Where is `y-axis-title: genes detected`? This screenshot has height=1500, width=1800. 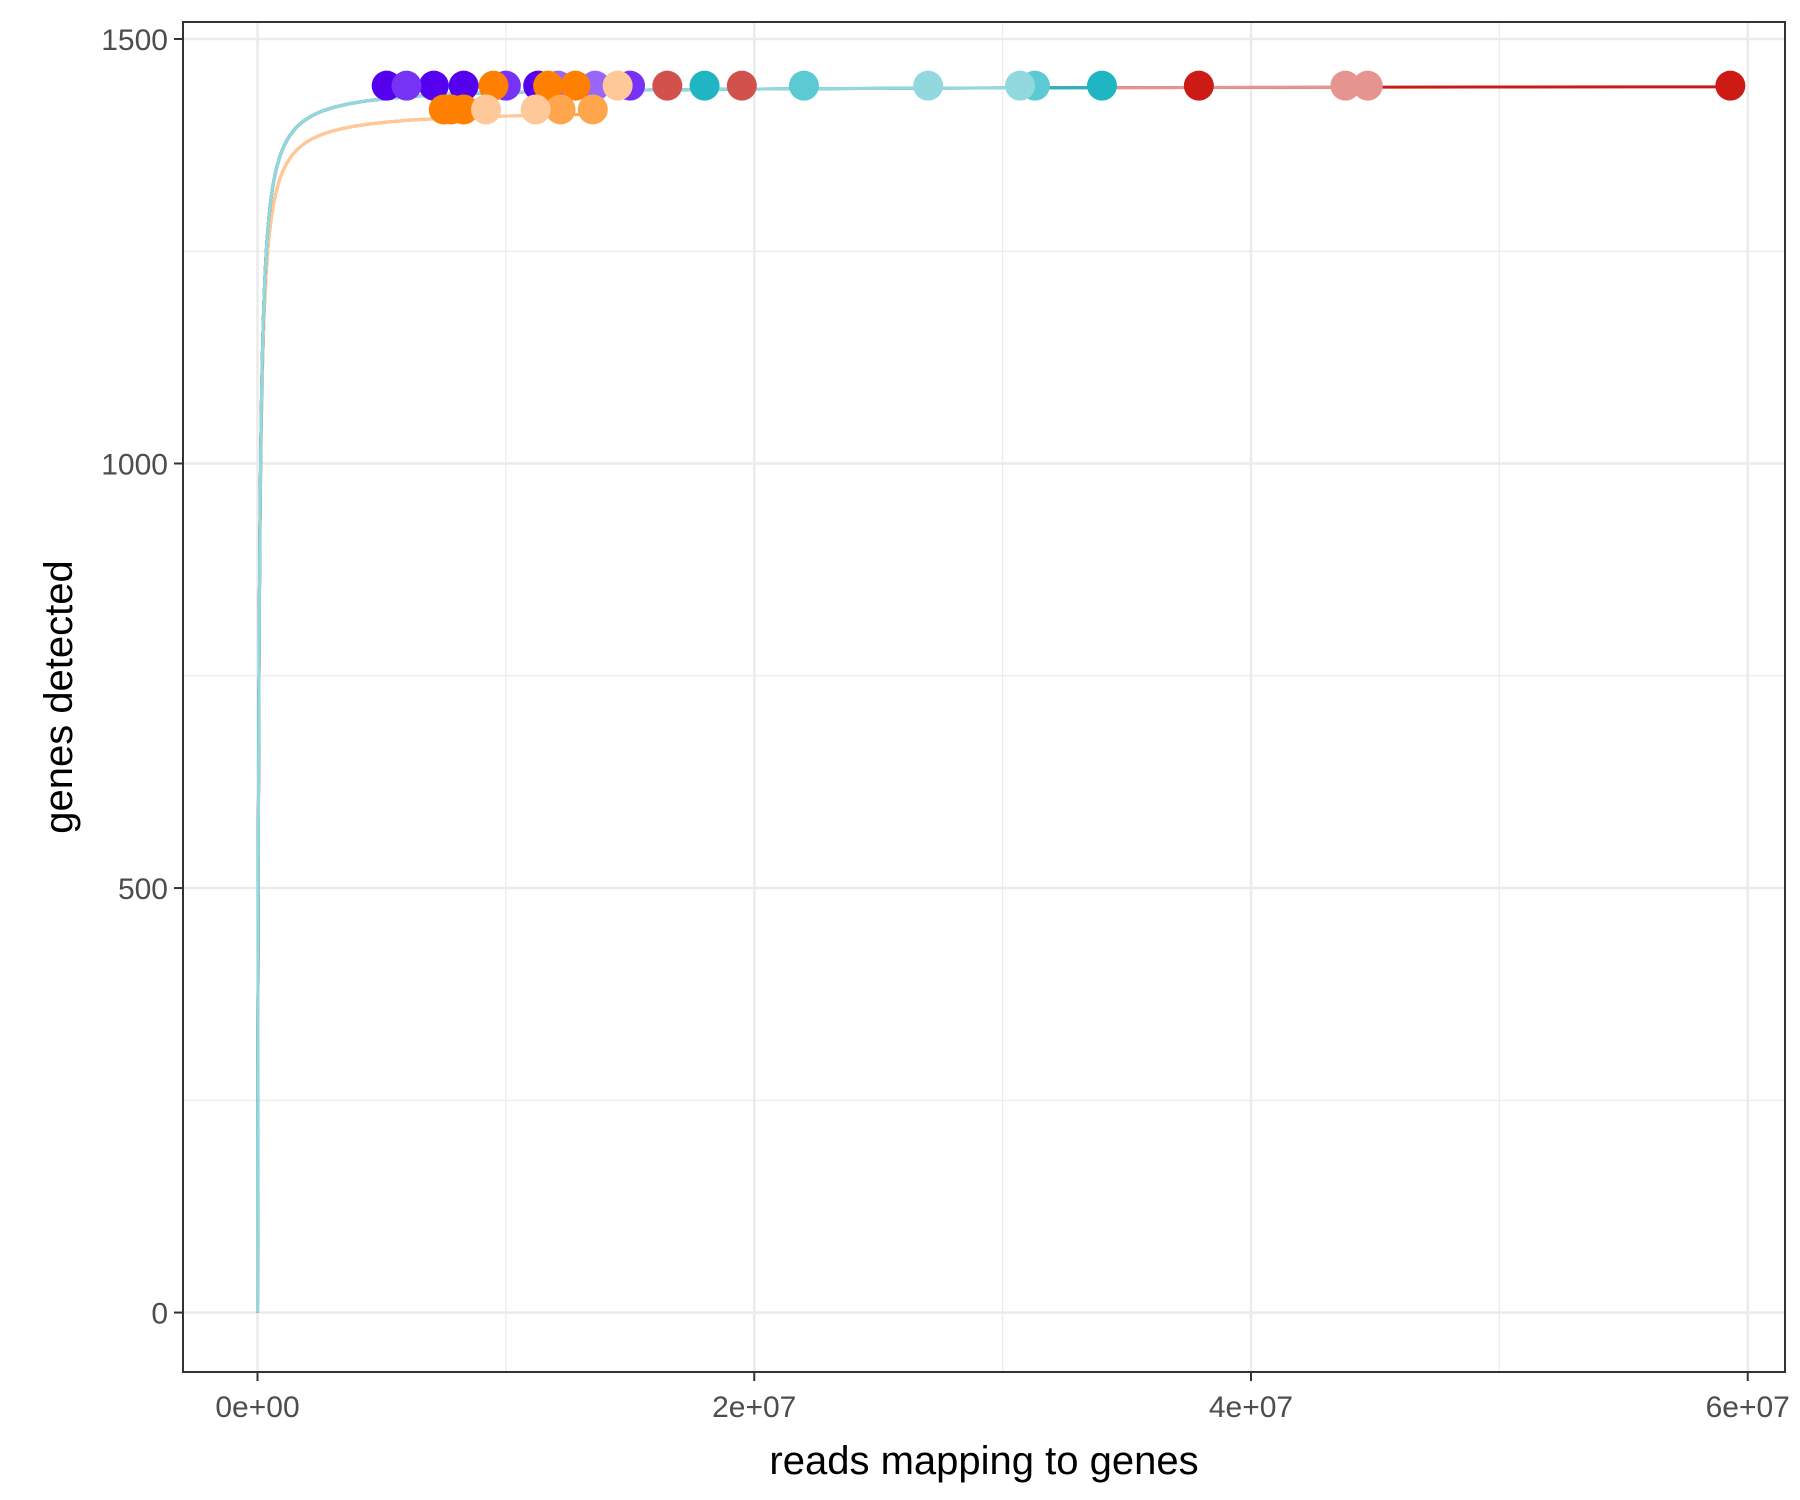
y-axis-title: genes detected is located at coordinates (59, 697).